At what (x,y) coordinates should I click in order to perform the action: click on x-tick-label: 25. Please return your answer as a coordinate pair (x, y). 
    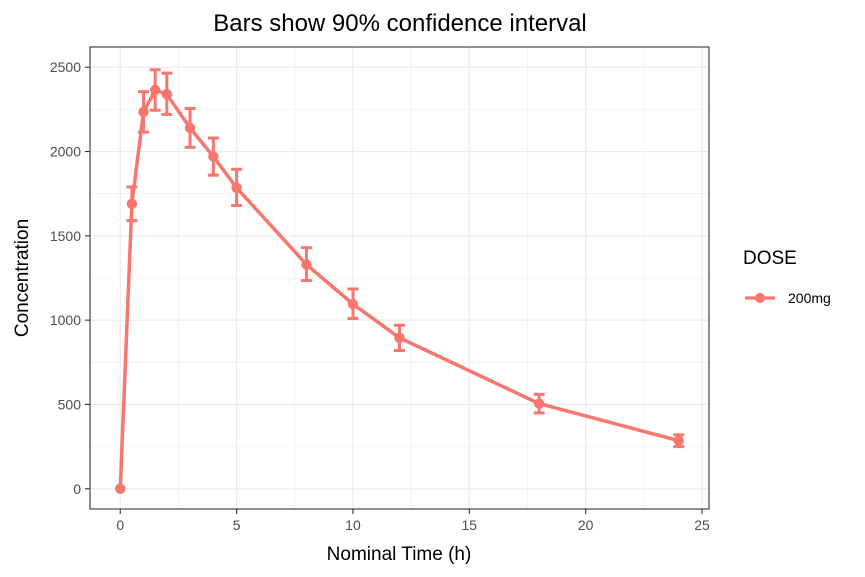
    Looking at the image, I should click on (702, 525).